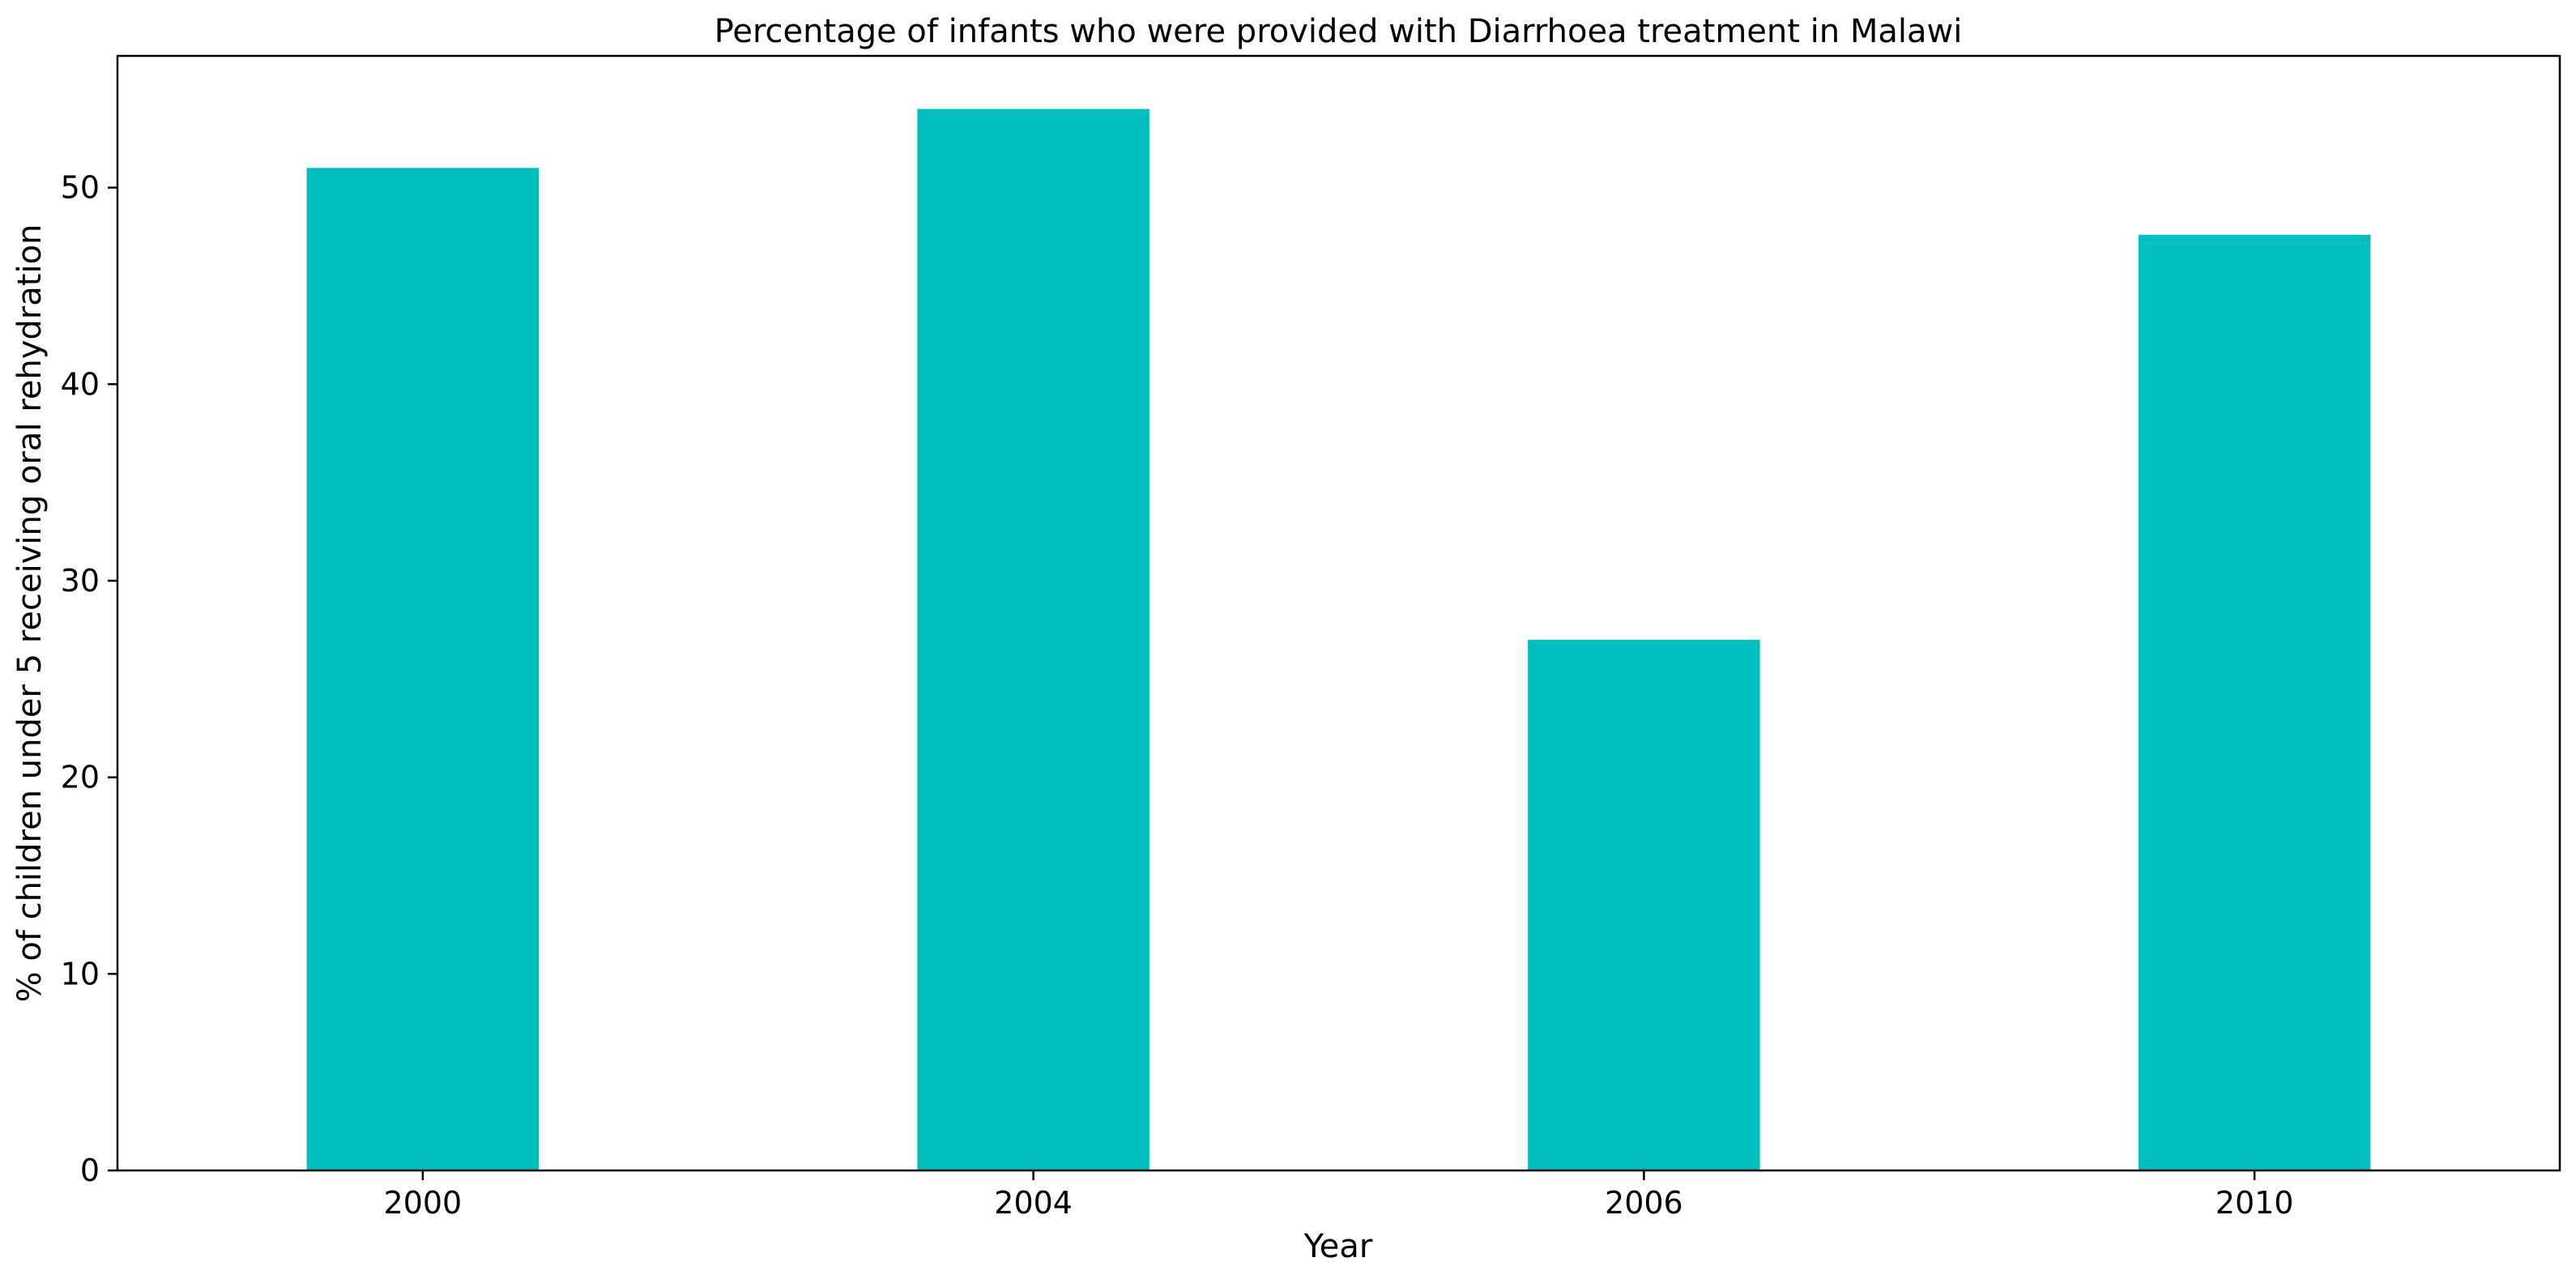 The width and height of the screenshot is (2576, 1279). What do you see at coordinates (89, 679) in the screenshot?
I see `y-axis: 0 10 20 30 40 50` at bounding box center [89, 679].